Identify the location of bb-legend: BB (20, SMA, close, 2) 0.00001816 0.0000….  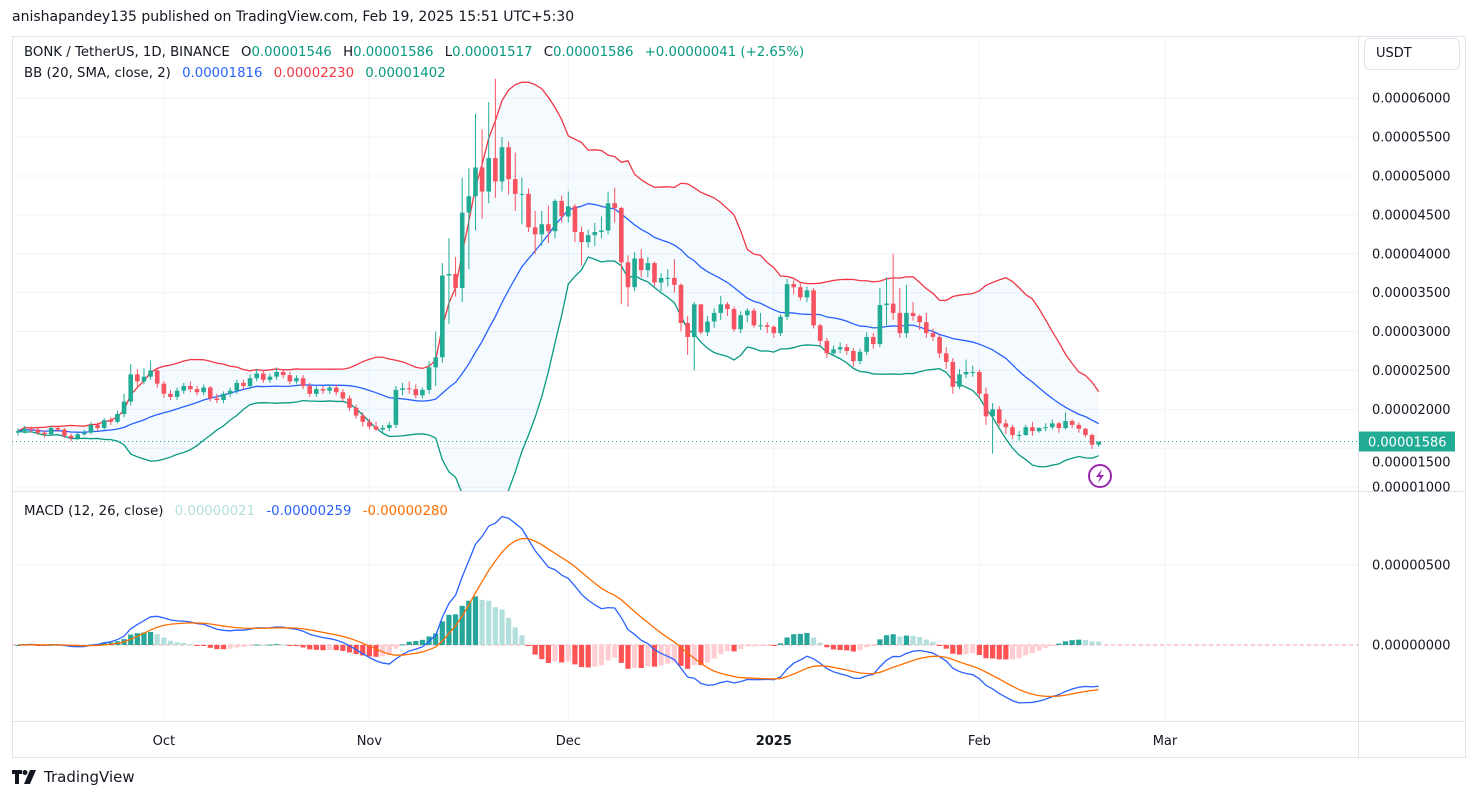
(235, 73).